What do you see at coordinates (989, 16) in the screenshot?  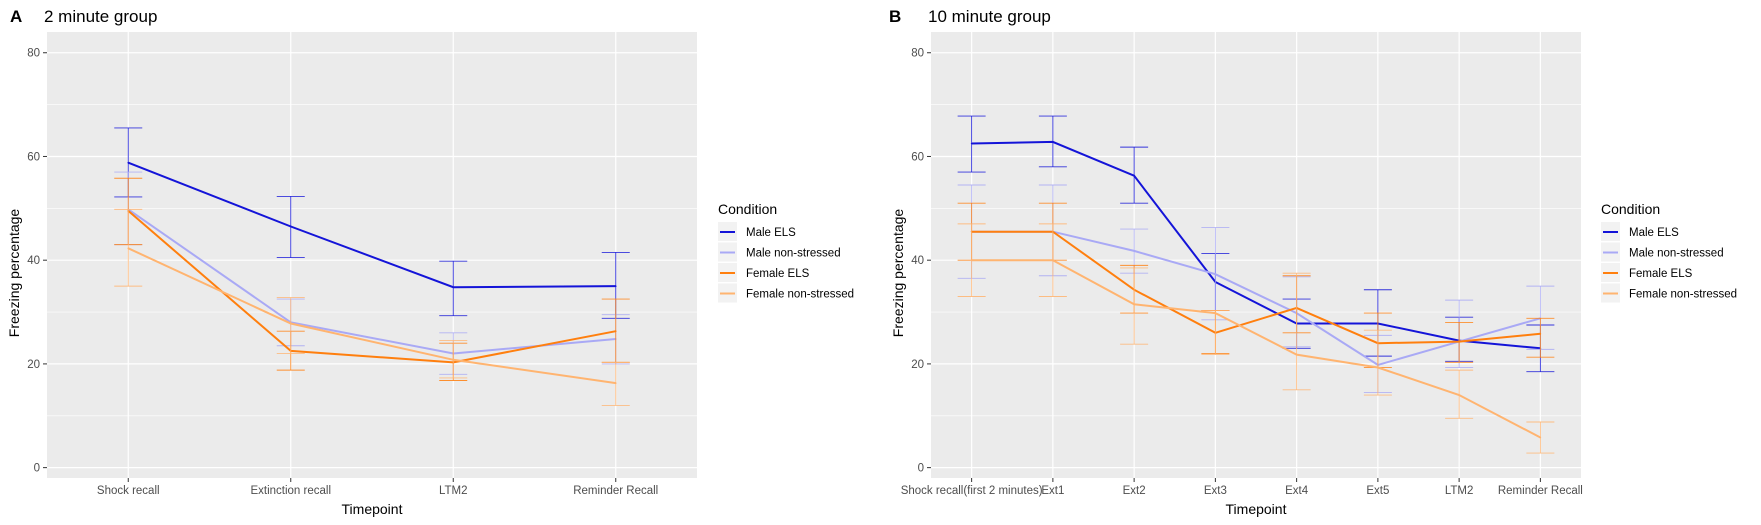 I see `chart-title: 10 minute group` at bounding box center [989, 16].